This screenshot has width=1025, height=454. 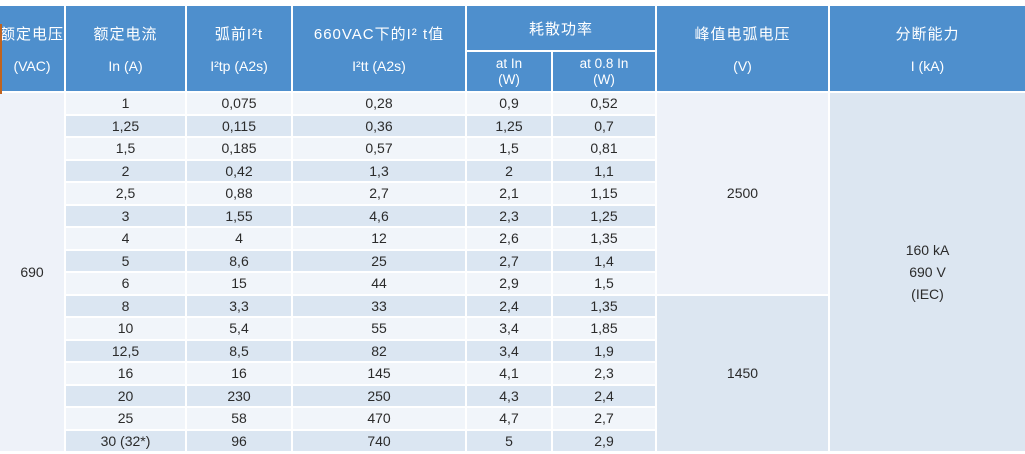 I want to click on cell-i2tt: 250, so click(x=379, y=395).